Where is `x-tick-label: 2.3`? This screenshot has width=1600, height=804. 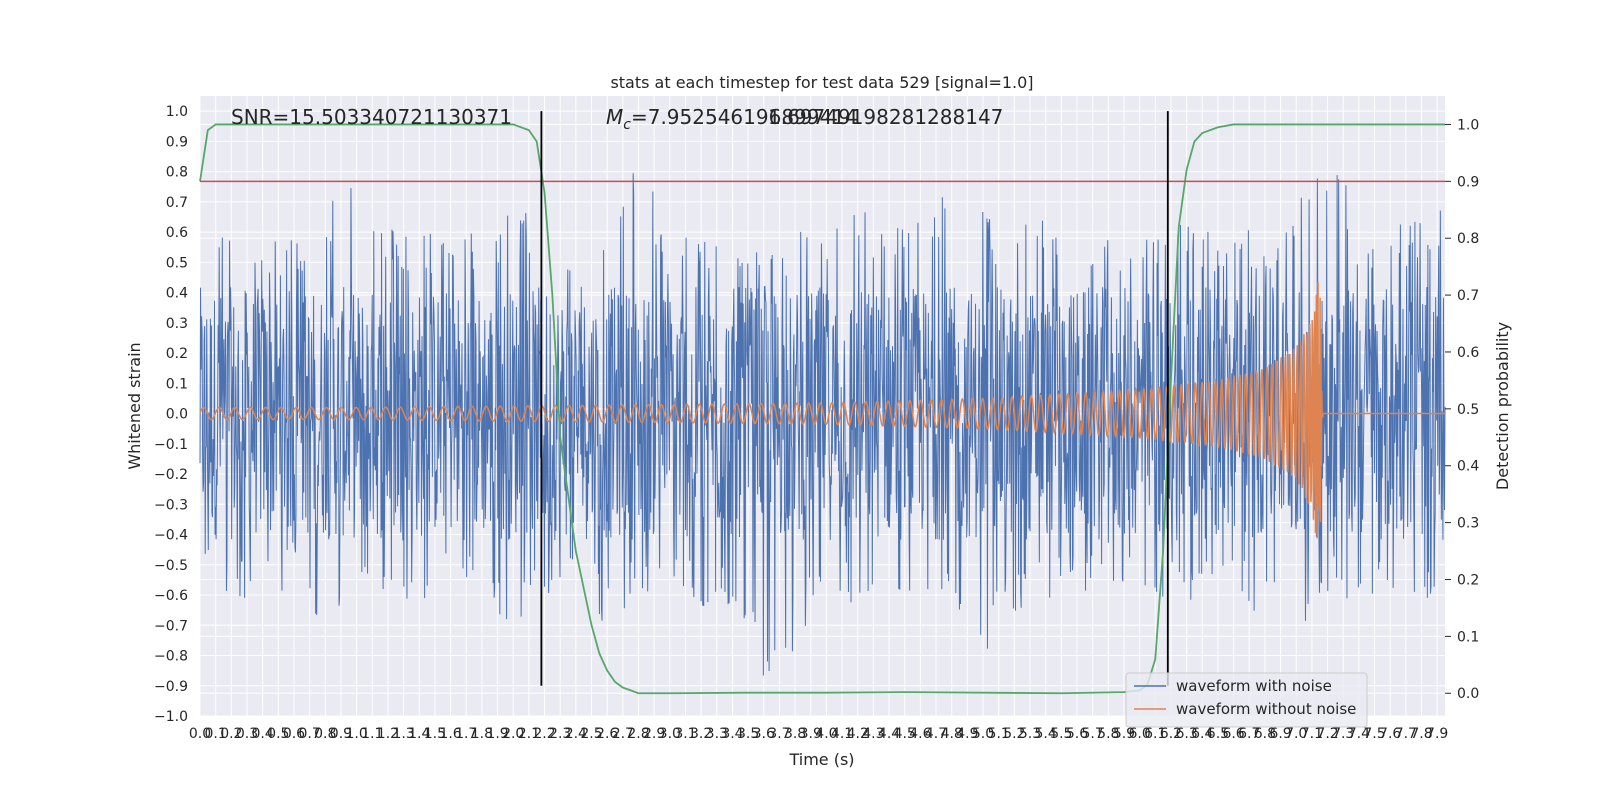
x-tick-label: 2.3 is located at coordinates (560, 734).